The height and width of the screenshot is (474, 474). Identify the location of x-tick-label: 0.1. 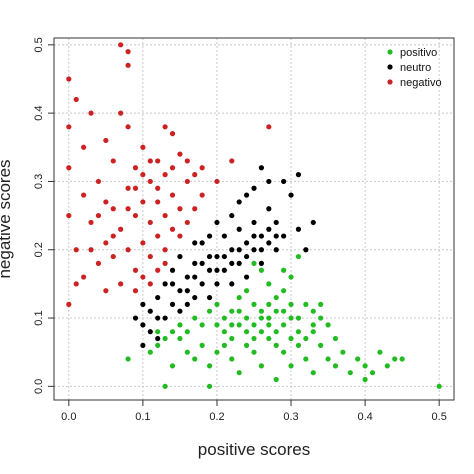
(142, 417).